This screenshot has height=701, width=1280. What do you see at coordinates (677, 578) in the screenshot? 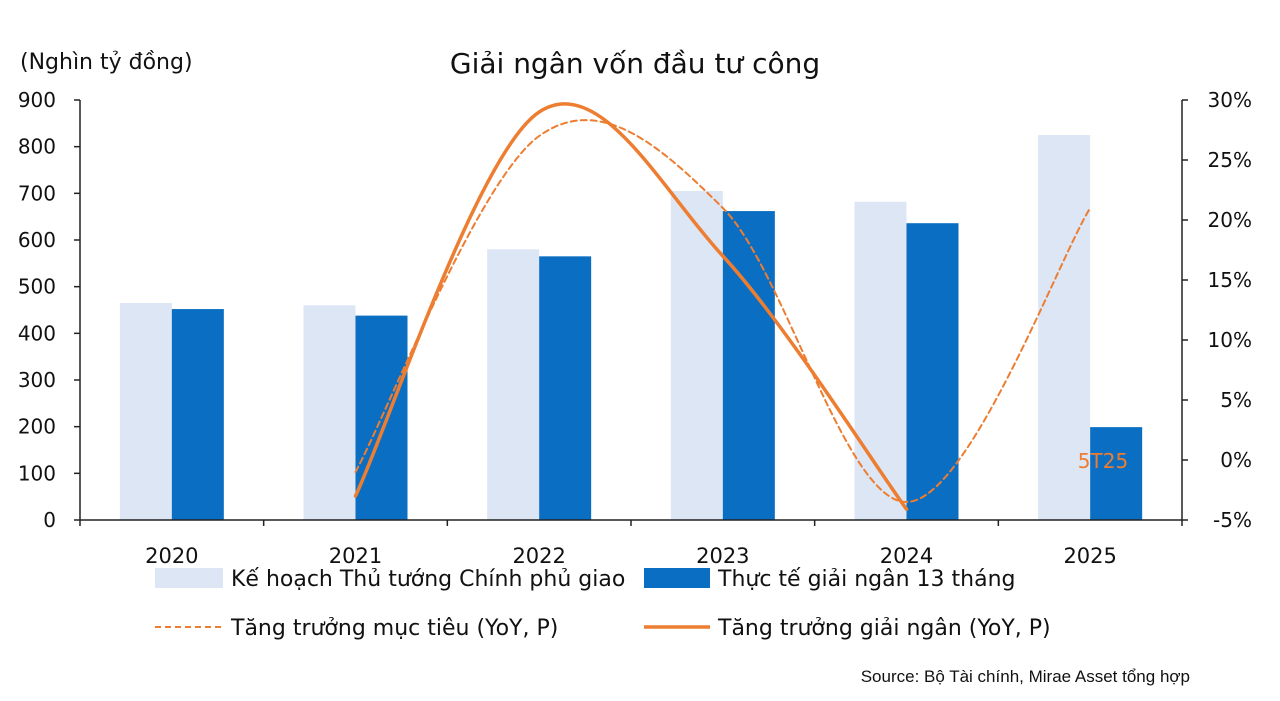
I see `legend-swatch-actual` at bounding box center [677, 578].